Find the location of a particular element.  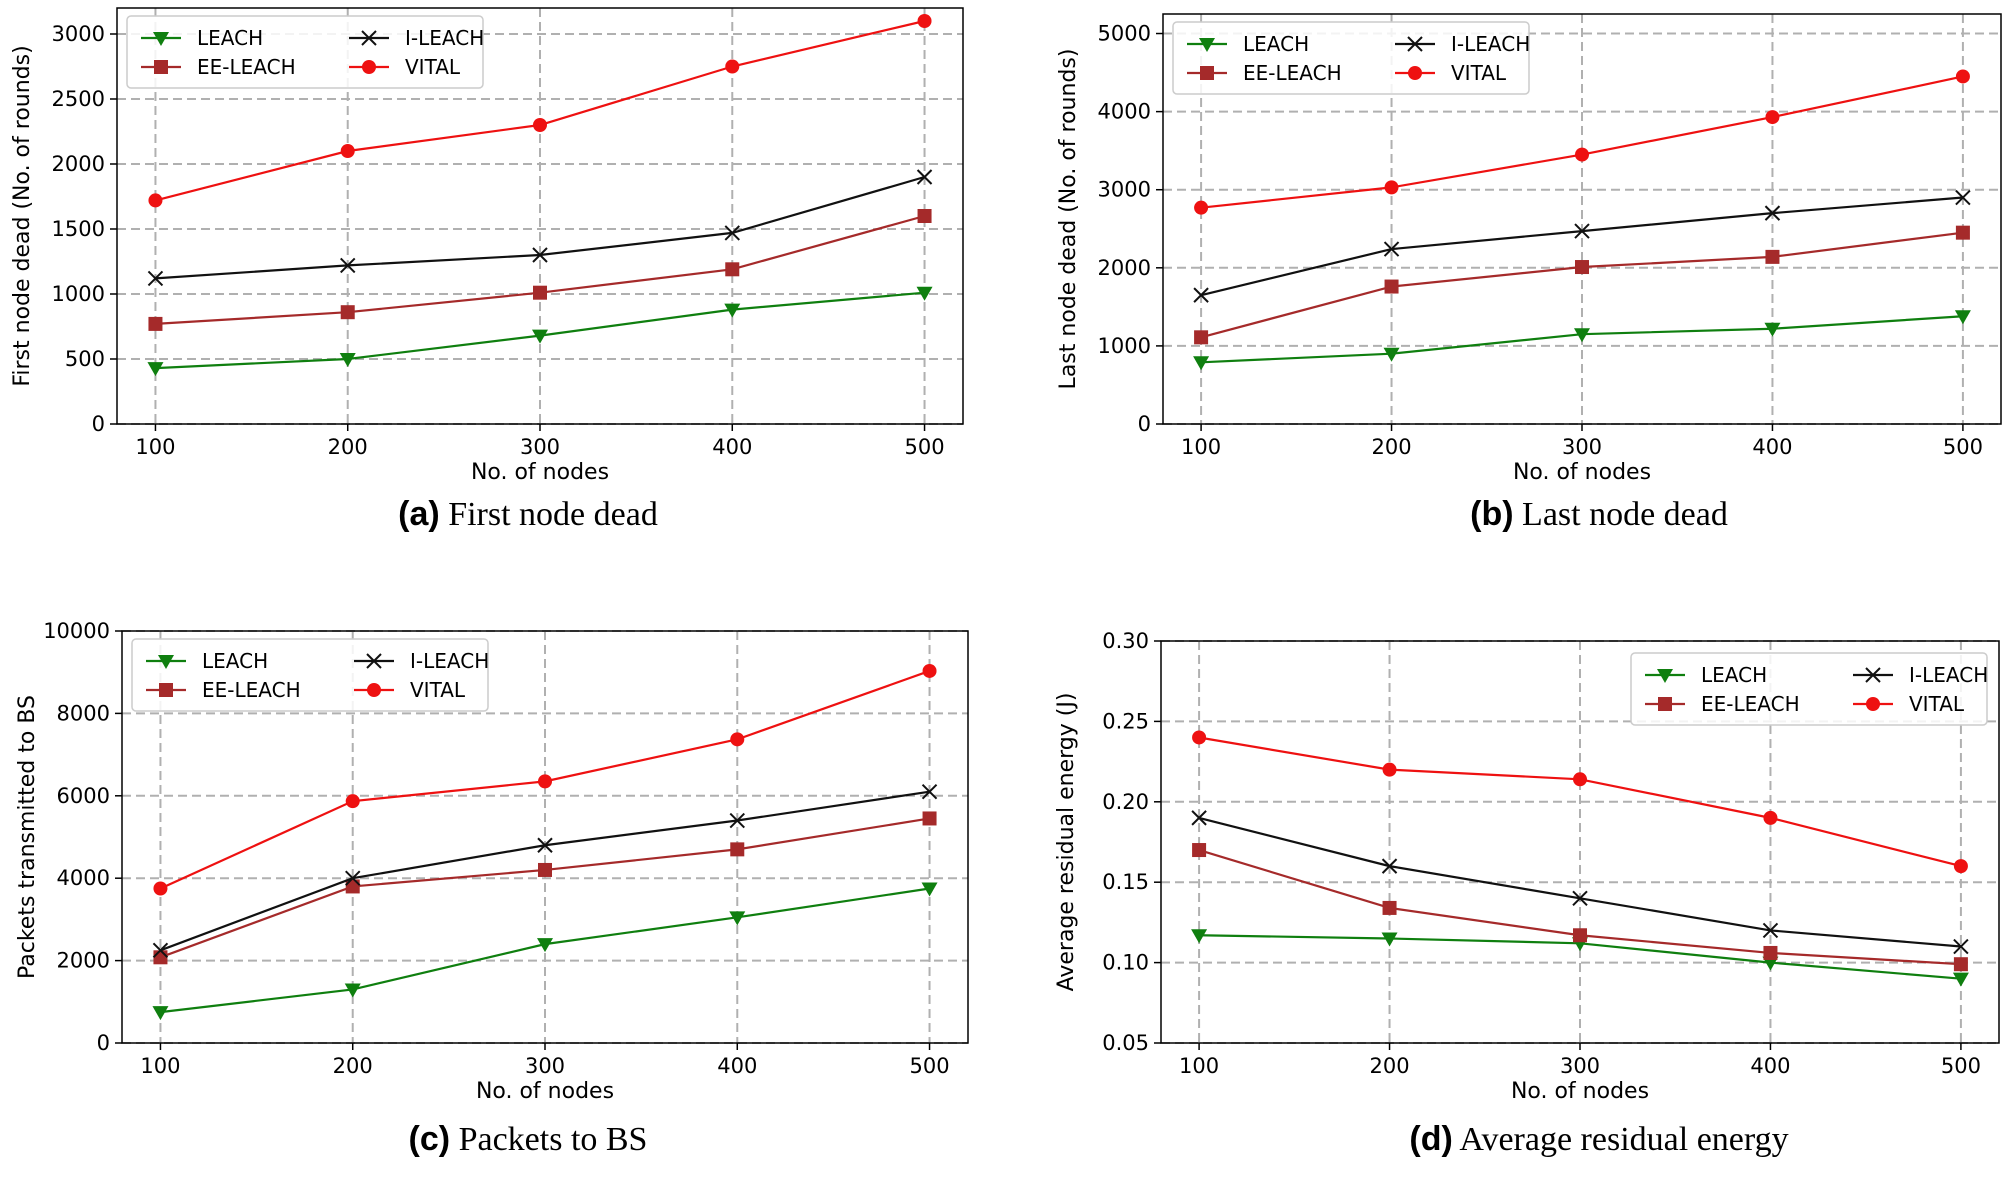

caption-title: Average residual energy is located at coordinates (1621, 1139).